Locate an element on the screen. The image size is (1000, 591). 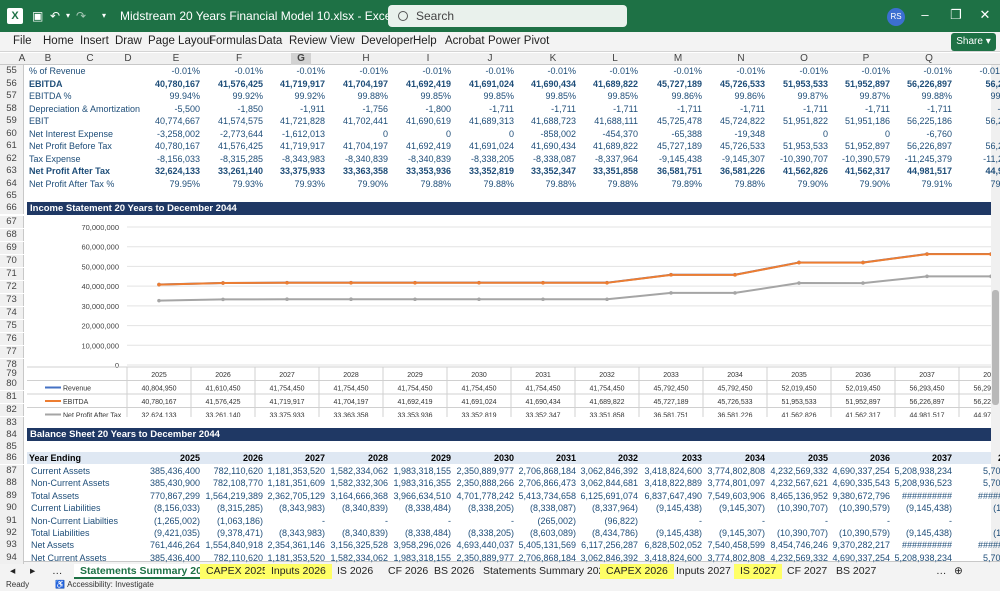
table-cell: 36,581,751 is located at coordinates (679, 171).